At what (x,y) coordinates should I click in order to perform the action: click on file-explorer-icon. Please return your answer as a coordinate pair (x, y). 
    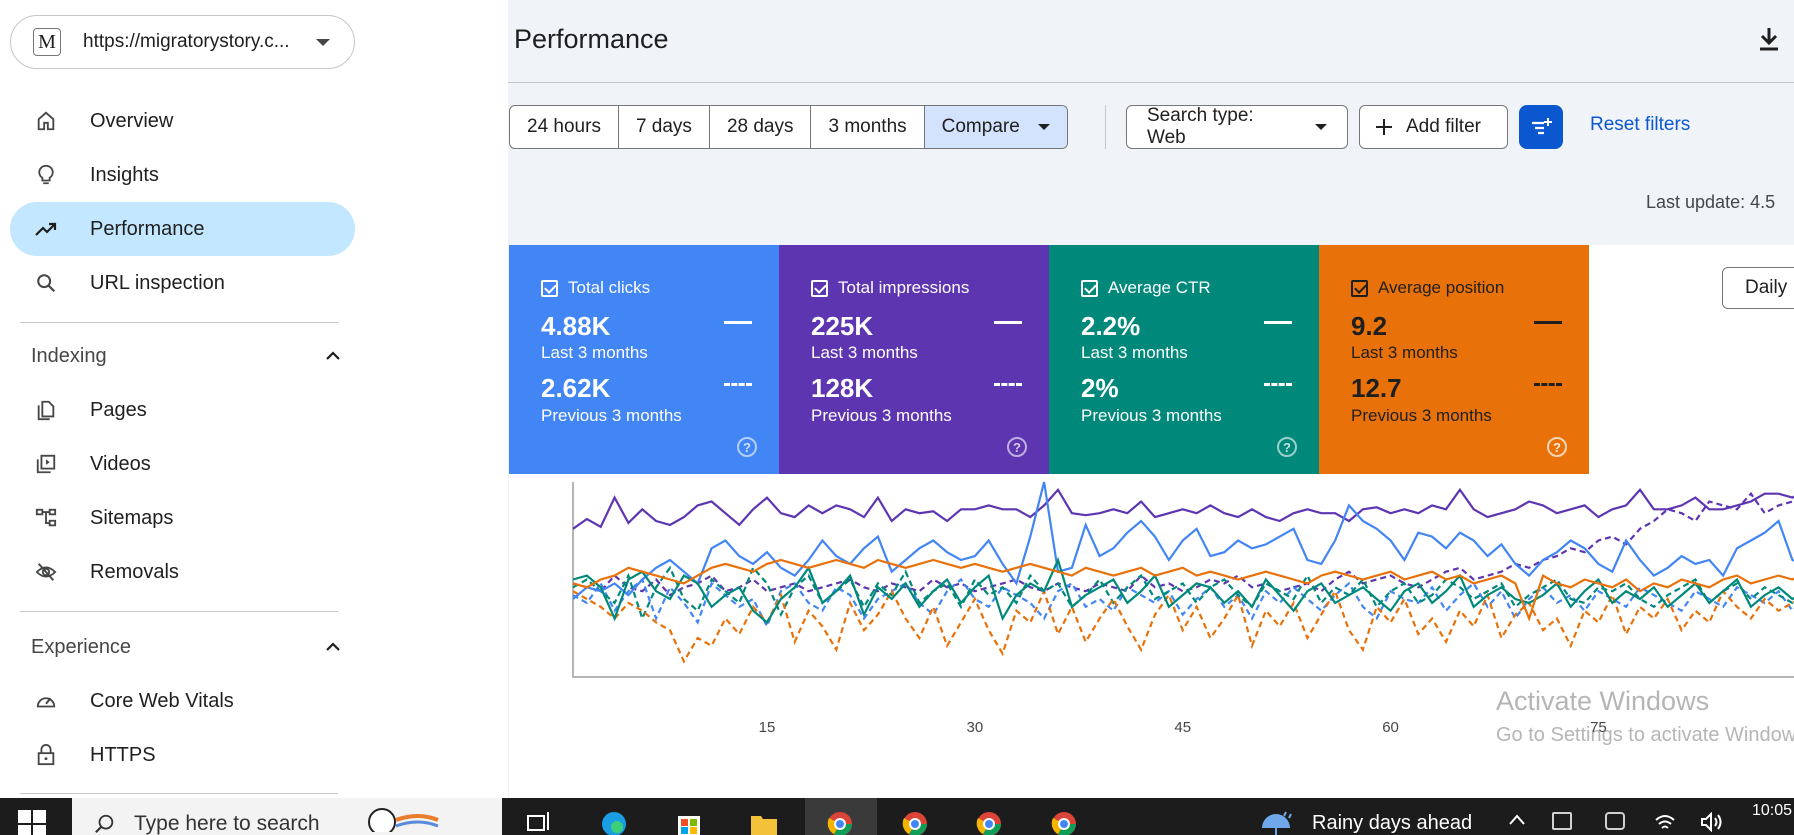
    Looking at the image, I should click on (764, 821).